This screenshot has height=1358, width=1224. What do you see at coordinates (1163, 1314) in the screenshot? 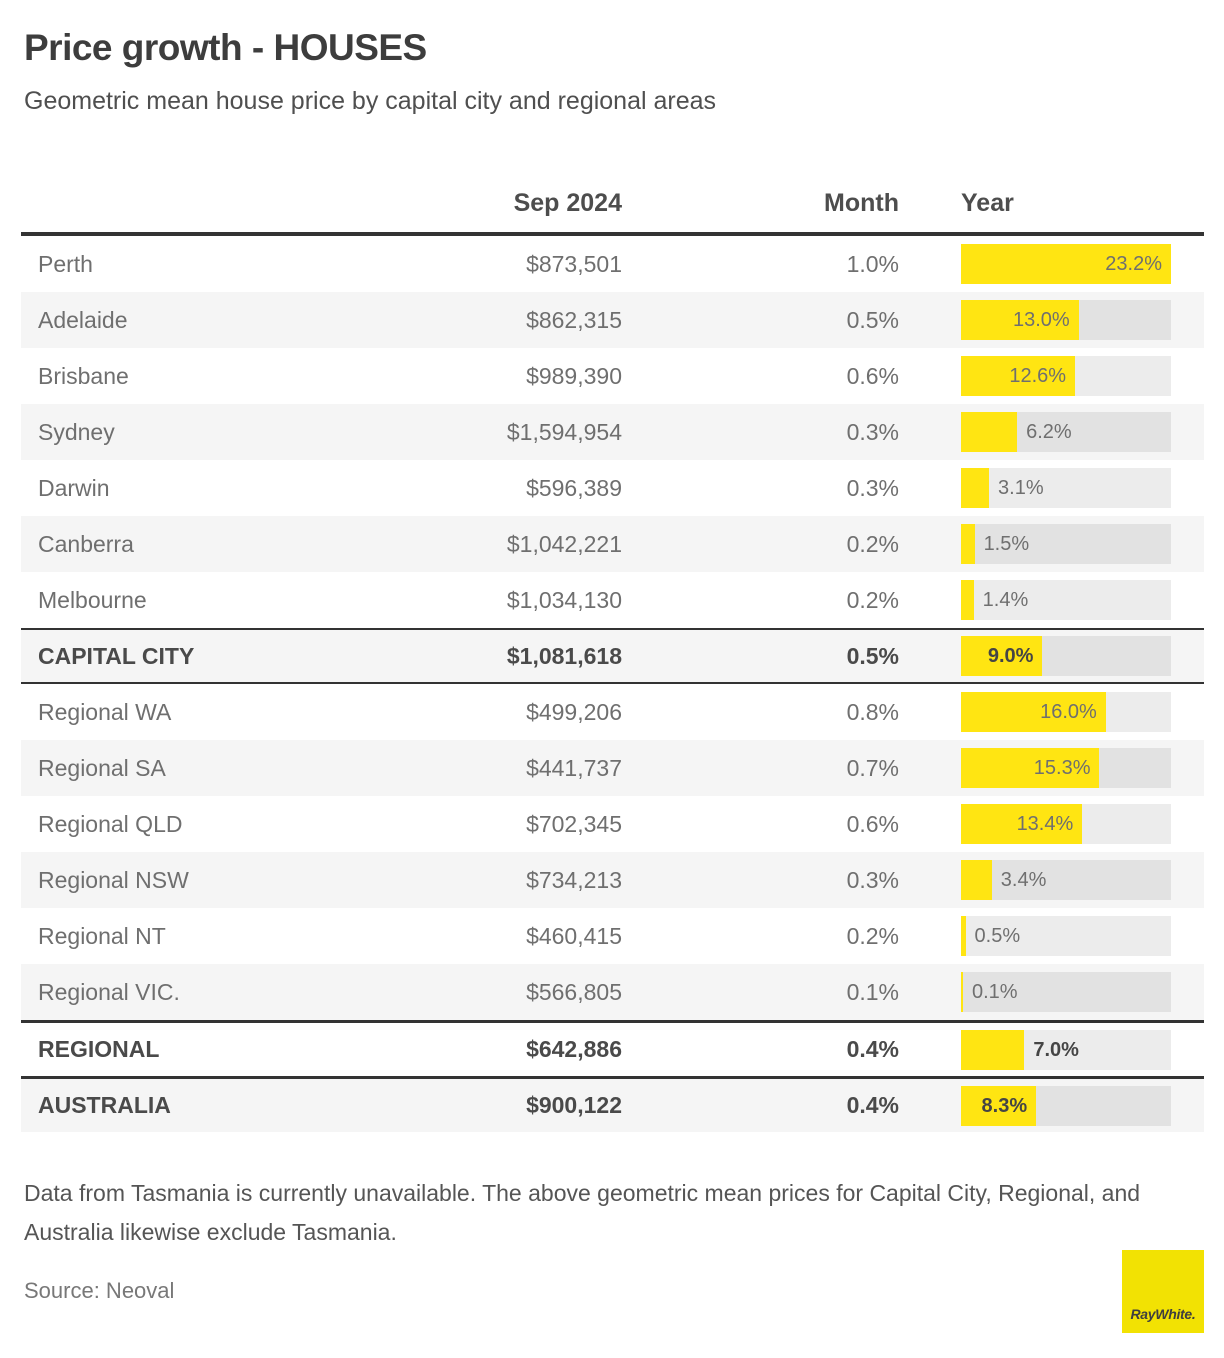
I see `raywhite-logo-text: RayWhite.` at bounding box center [1163, 1314].